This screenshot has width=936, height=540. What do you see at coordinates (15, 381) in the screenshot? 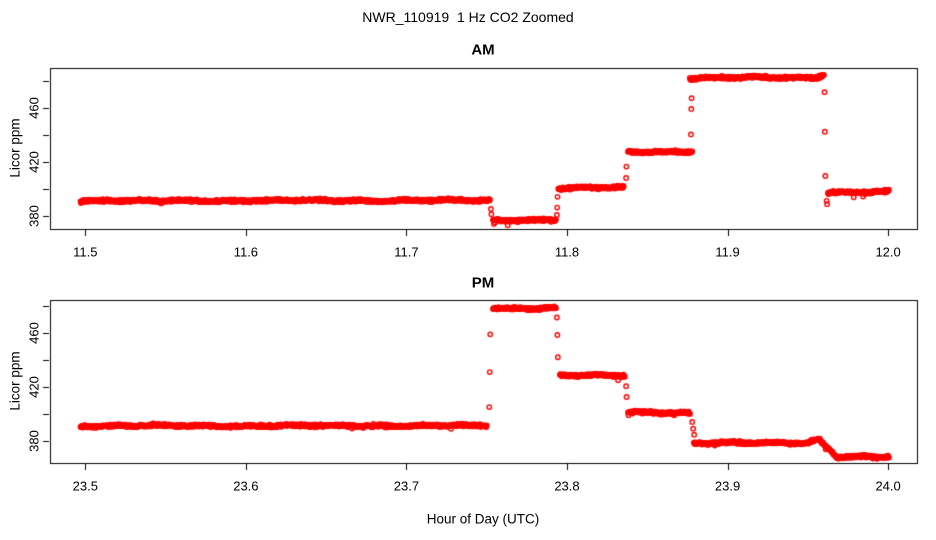
I see `pm-y-axis-label: Licor ppm` at bounding box center [15, 381].